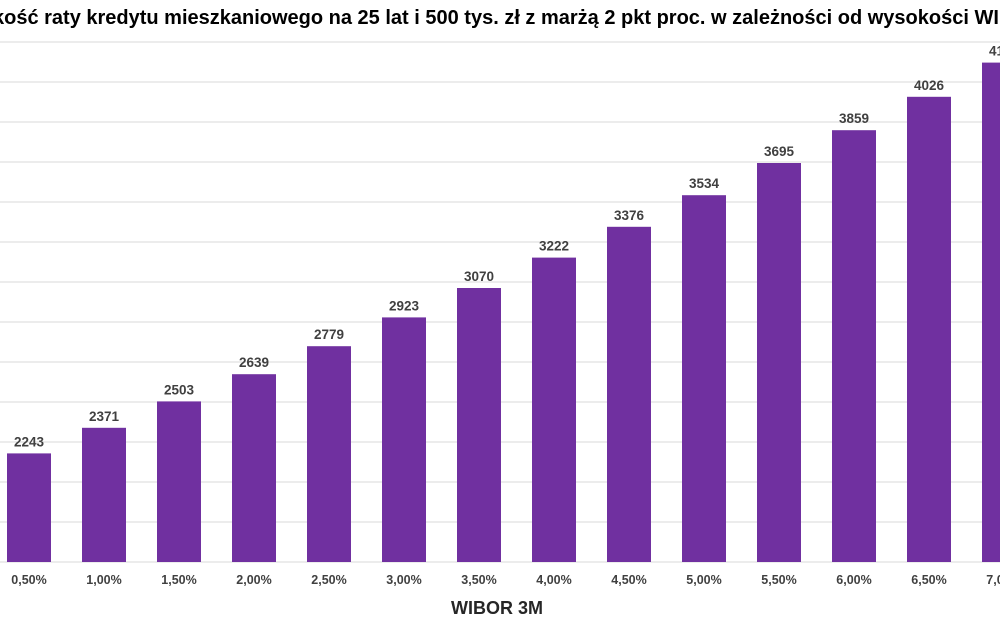 The image size is (1000, 637). What do you see at coordinates (554, 246) in the screenshot?
I see `data-label: 3222` at bounding box center [554, 246].